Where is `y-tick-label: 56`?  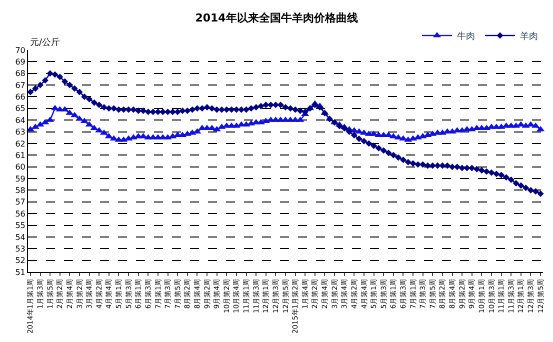 y-tick-label: 56 is located at coordinates (20, 213).